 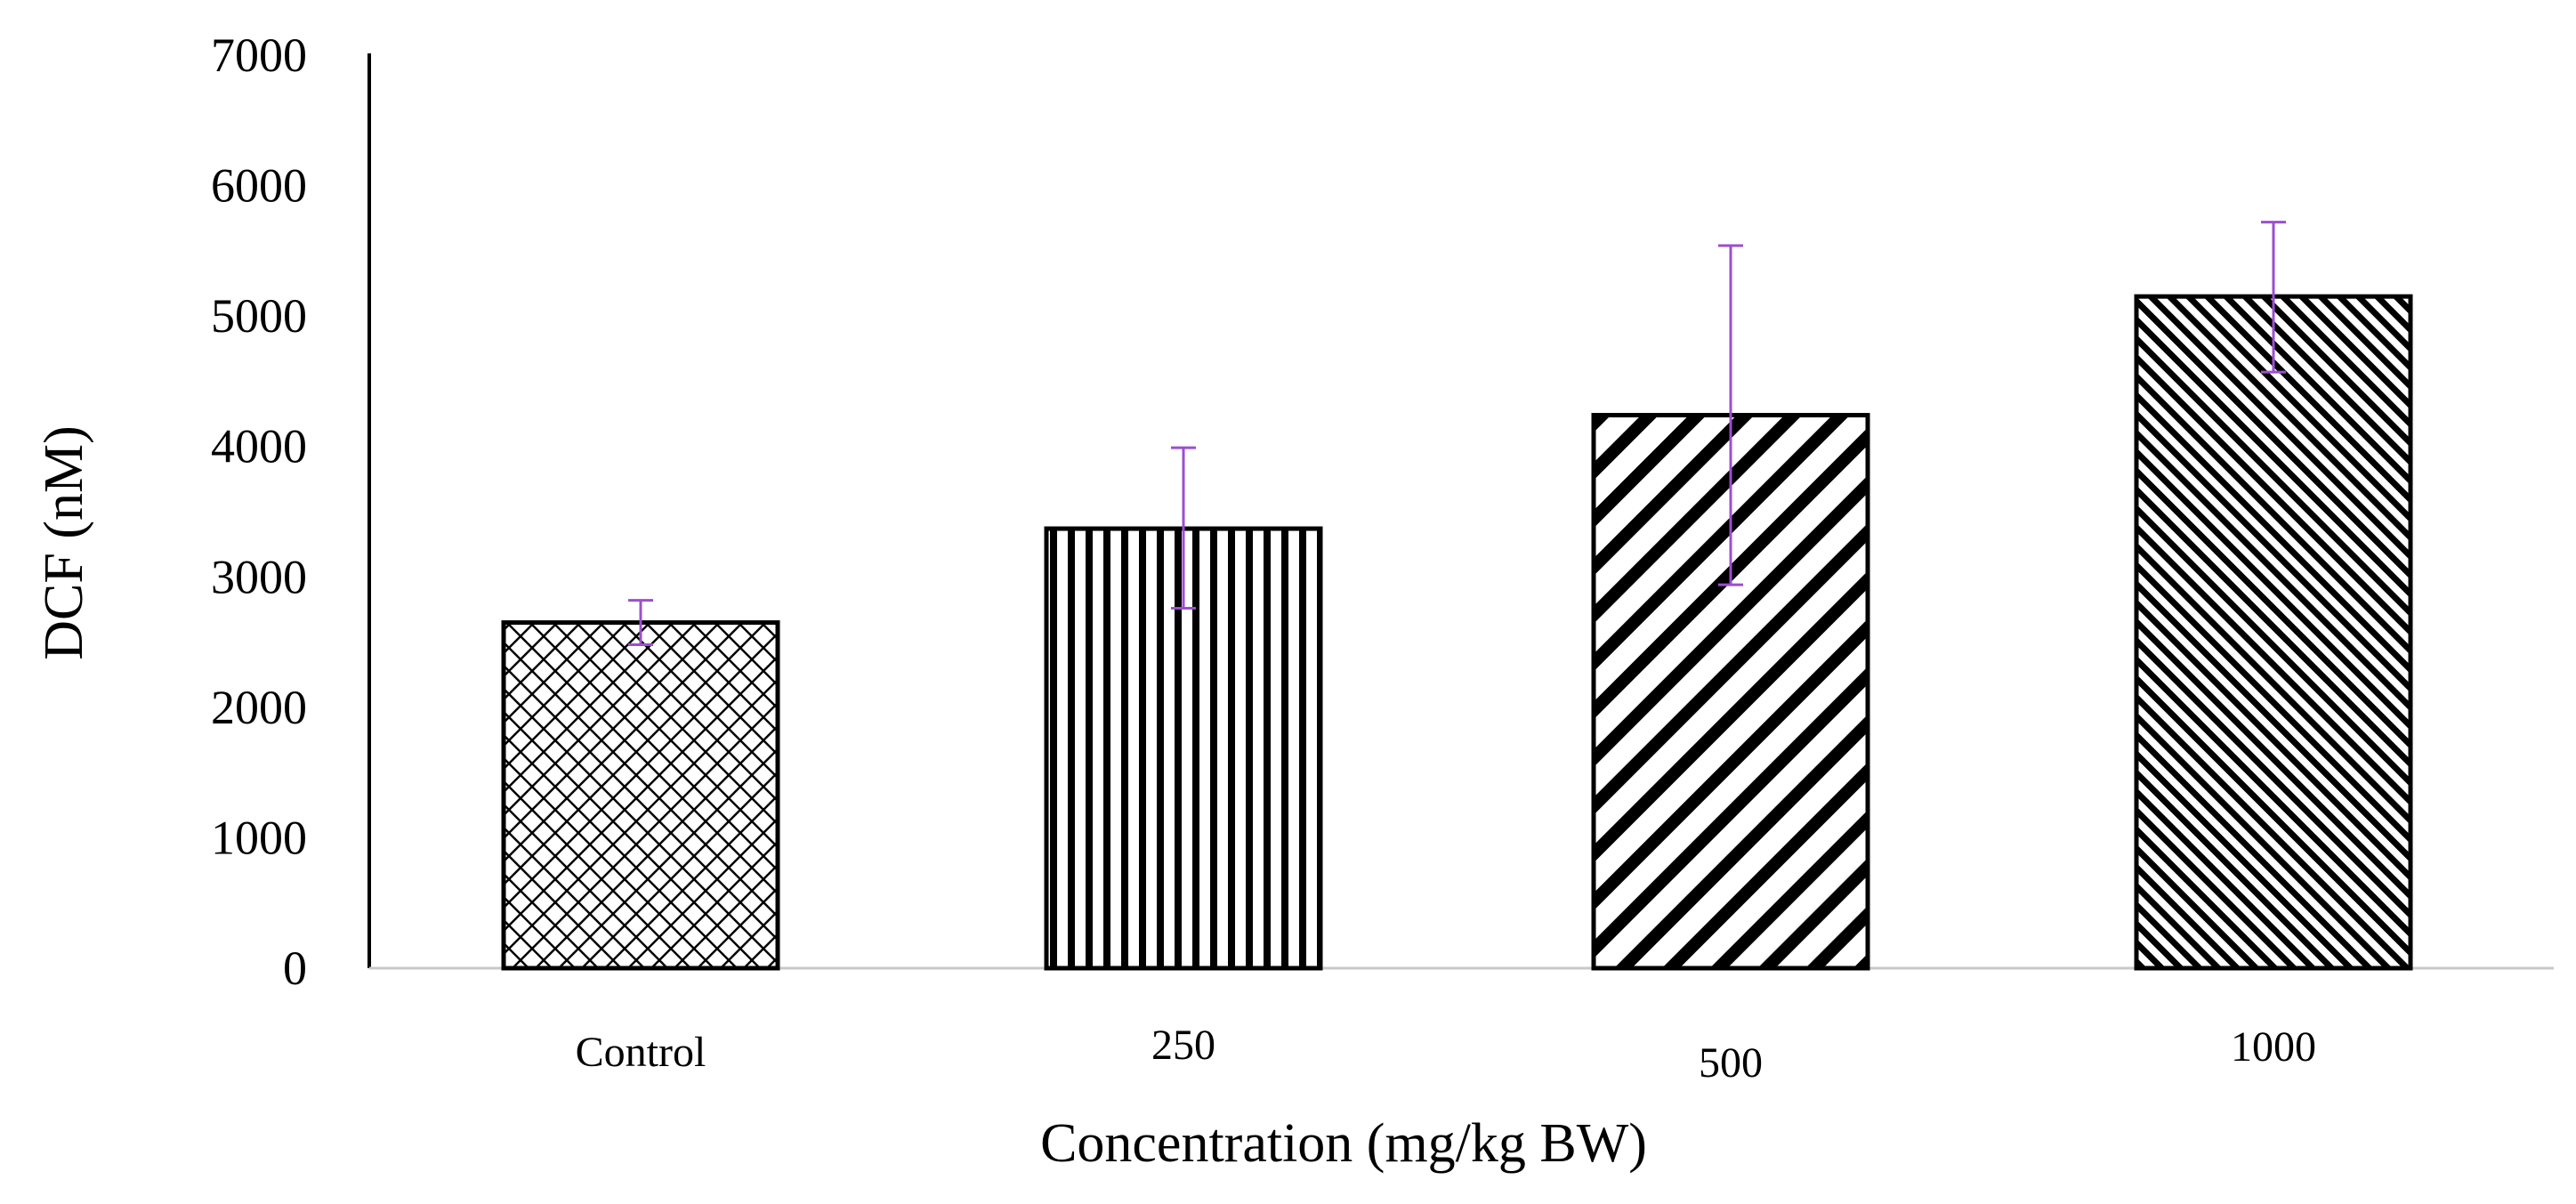 I want to click on y-tick-label: 2000, so click(x=259, y=708).